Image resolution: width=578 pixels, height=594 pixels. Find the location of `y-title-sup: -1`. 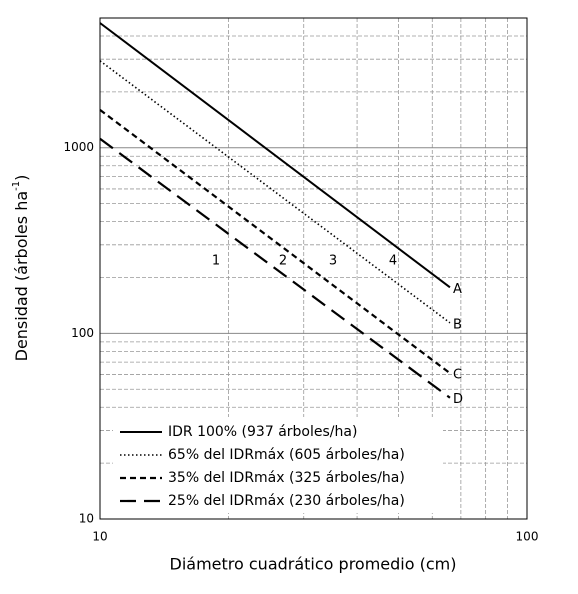

y-title-sup: -1 is located at coordinates (16, 186).